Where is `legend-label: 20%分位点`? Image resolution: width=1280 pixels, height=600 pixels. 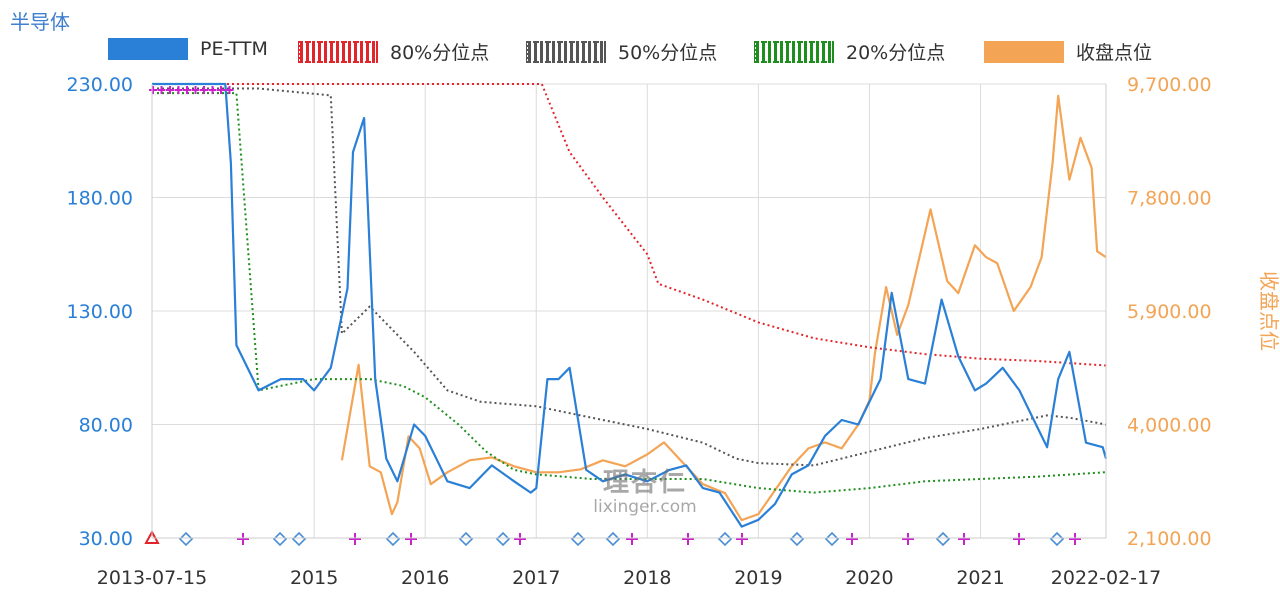 legend-label: 20%分位点 is located at coordinates (896, 53).